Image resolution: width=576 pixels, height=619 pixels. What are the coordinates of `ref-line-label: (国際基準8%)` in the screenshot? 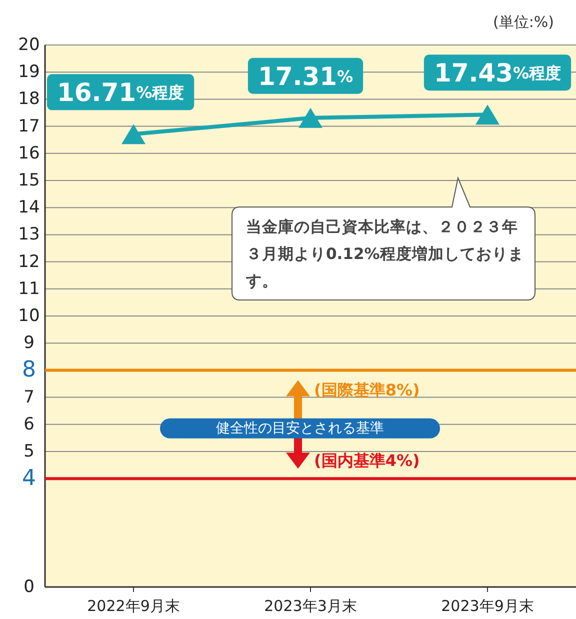 It's located at (367, 390).